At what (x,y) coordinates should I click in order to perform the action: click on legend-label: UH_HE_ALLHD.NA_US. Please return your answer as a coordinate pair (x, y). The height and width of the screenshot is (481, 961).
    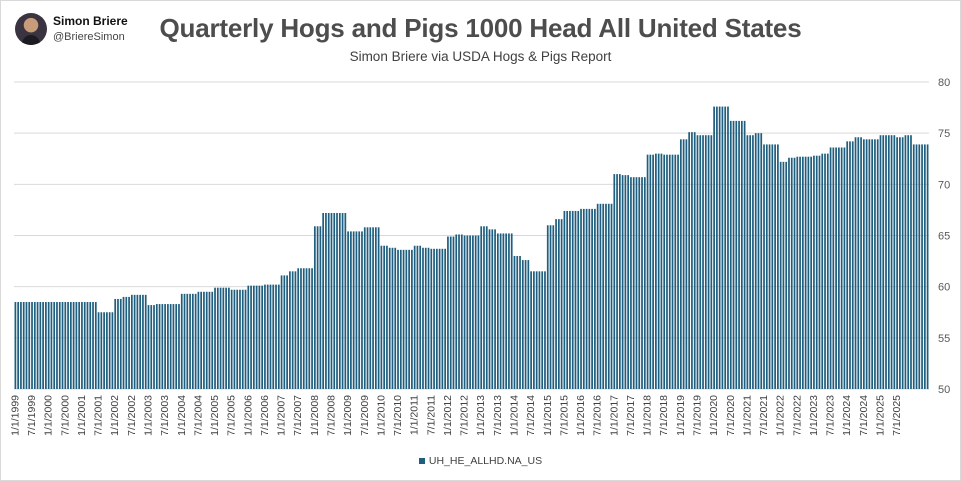
    Looking at the image, I should click on (485, 461).